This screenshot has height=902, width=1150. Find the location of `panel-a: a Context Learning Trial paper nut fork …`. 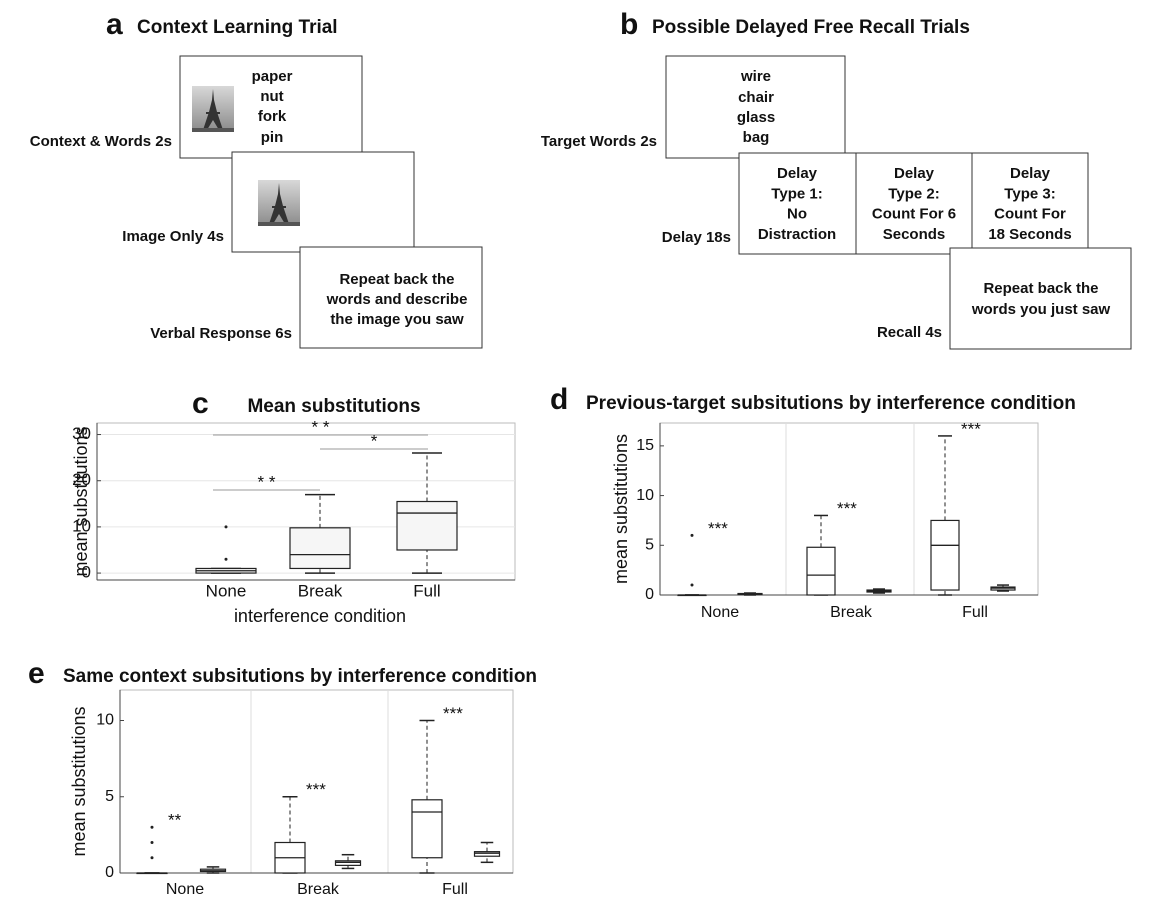

panel-a: a Context Learning Trial paper nut fork … is located at coordinates (256, 178).